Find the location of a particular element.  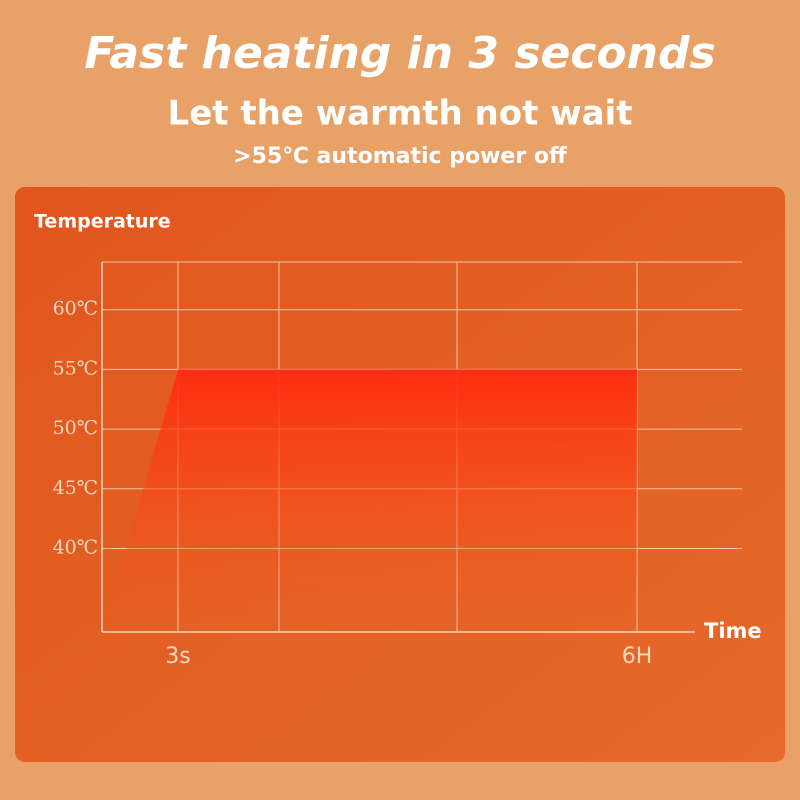

chart-title: Fast heating in 3 seconds is located at coordinates (399, 53).